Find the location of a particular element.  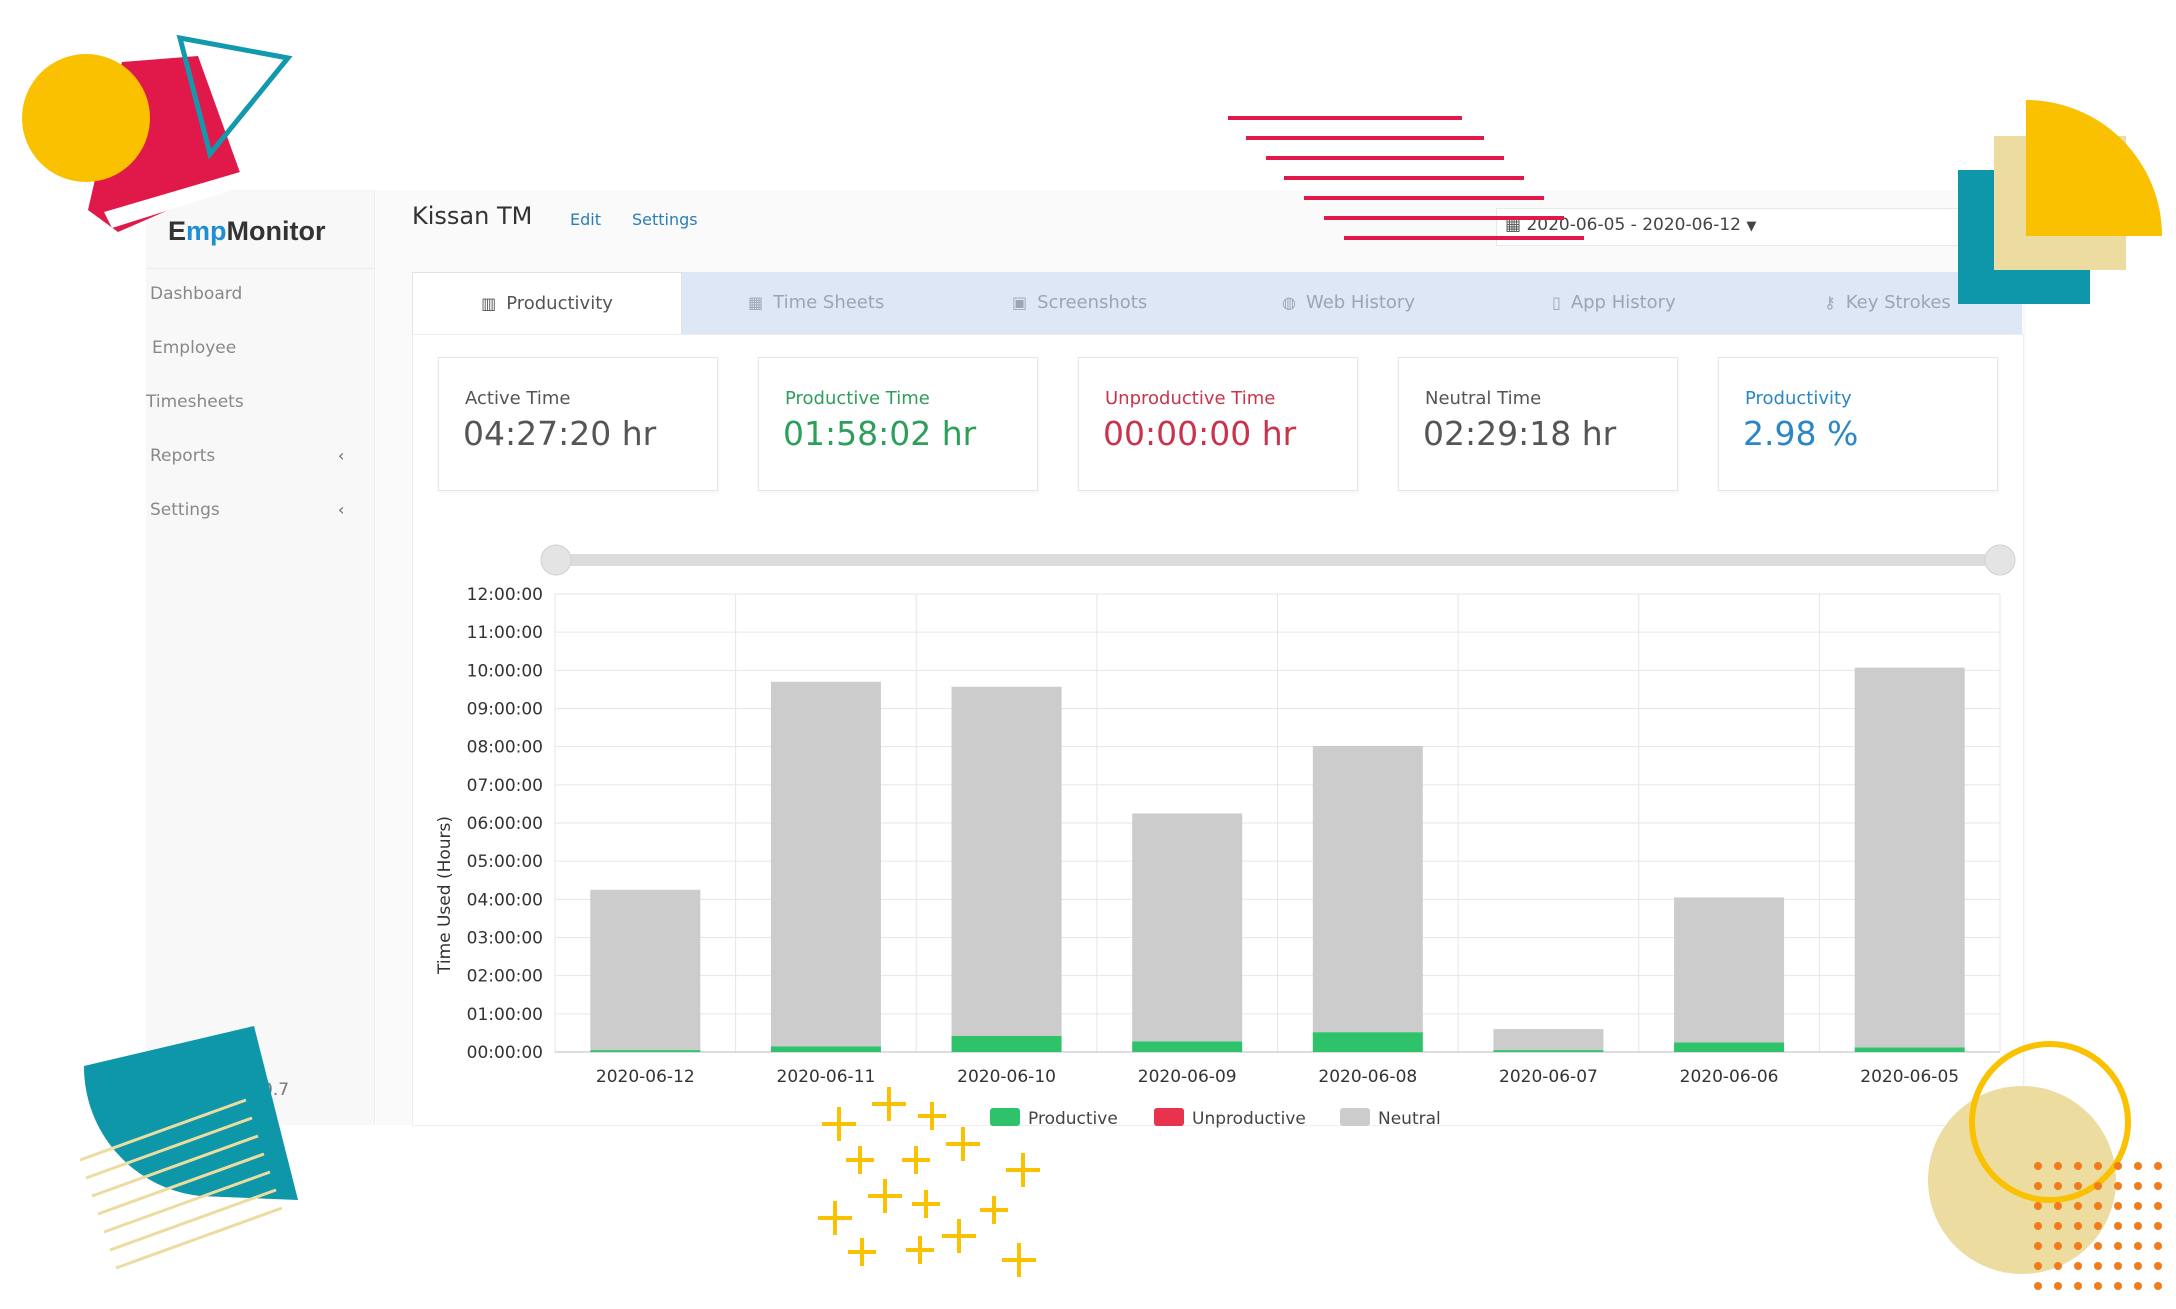

sidebar-item-label: Settings is located at coordinates (185, 510).